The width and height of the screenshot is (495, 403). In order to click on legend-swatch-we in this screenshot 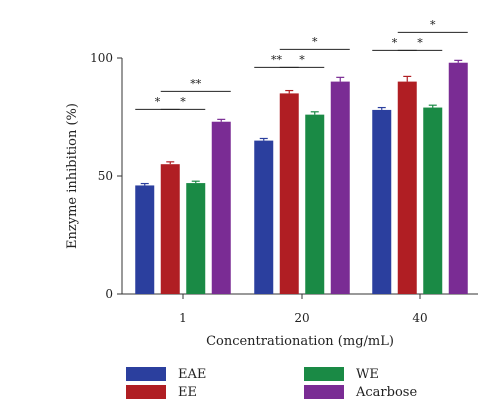, I will do `click(324, 374)`.